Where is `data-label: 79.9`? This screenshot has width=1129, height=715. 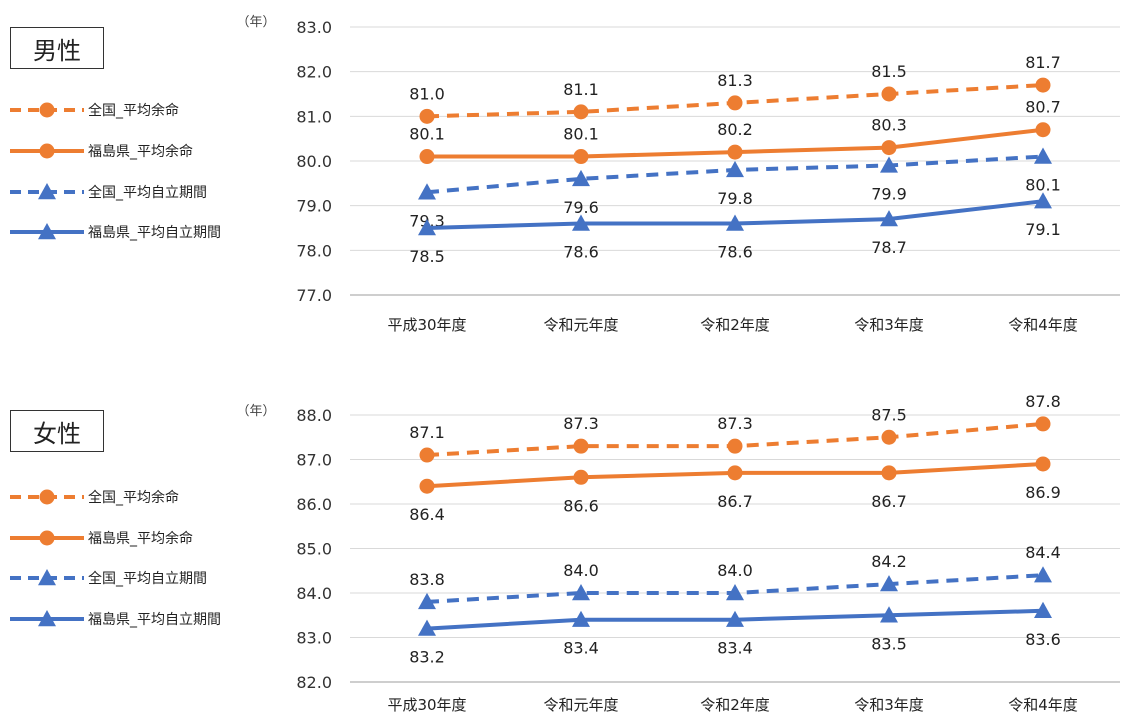
data-label: 79.9 is located at coordinates (889, 193).